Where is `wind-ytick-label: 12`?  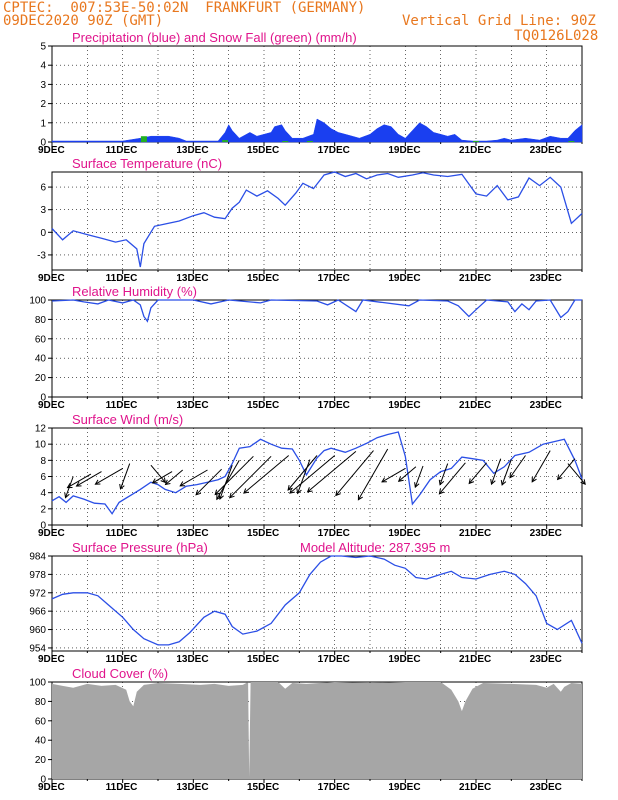
wind-ytick-label: 12 is located at coordinates (41, 429).